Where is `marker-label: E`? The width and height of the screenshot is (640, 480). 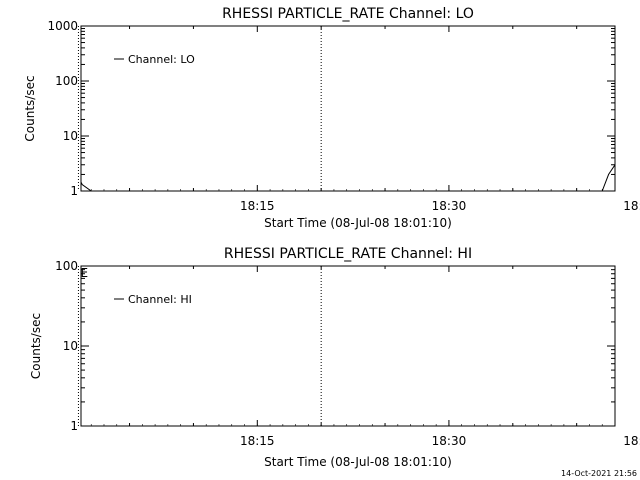
marker-label: E is located at coordinates (84, 273).